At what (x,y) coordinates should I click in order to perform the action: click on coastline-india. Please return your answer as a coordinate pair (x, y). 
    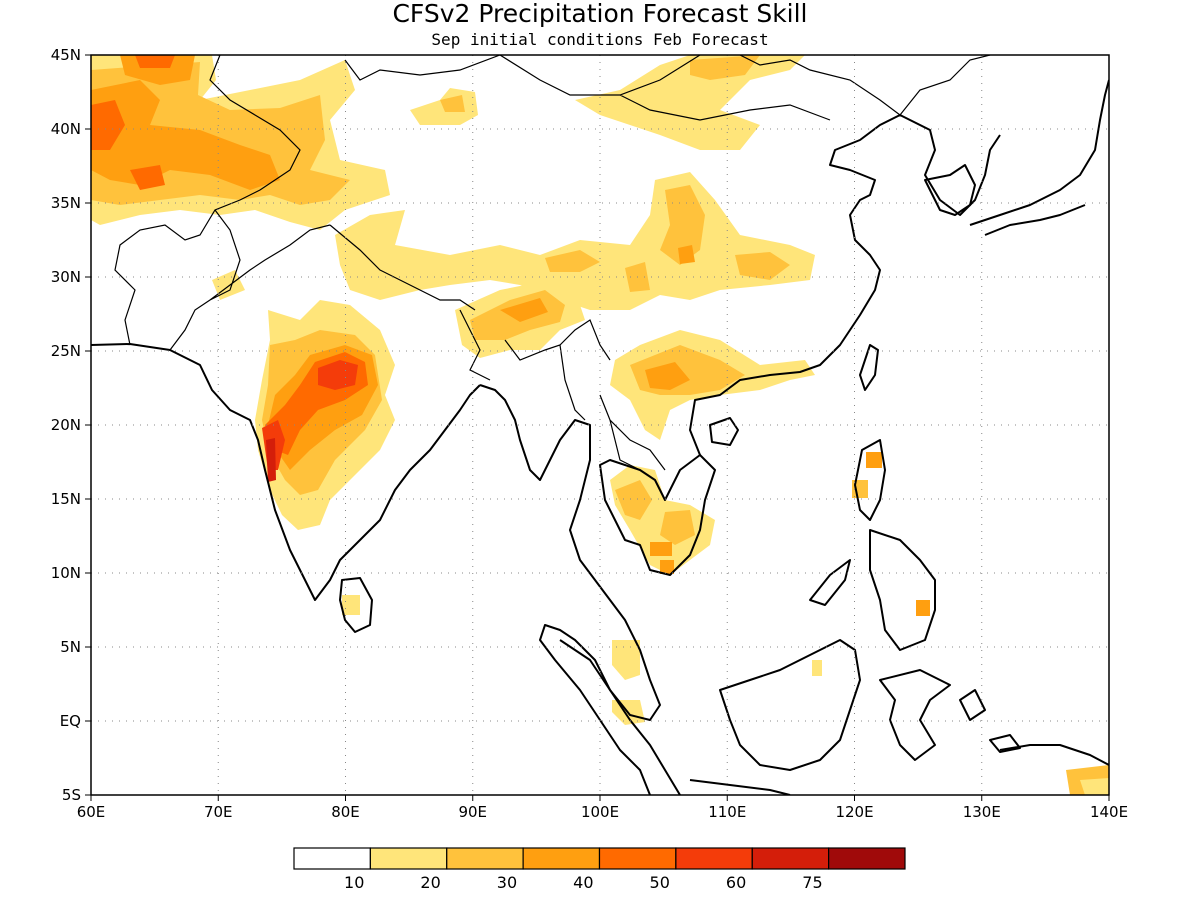
    Looking at the image, I should click on (286, 472).